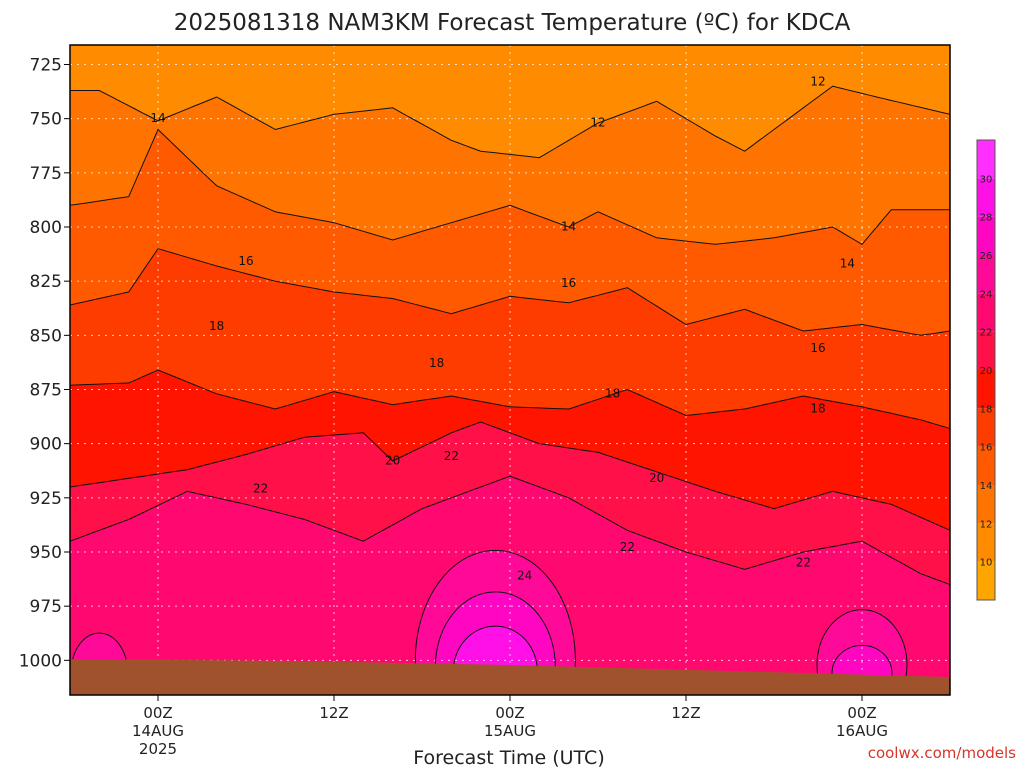 This screenshot has width=1024, height=768. I want to click on y-axis: 725 750 775 800 825 850 875 900 925 950 975 1000, so click(44, 363).